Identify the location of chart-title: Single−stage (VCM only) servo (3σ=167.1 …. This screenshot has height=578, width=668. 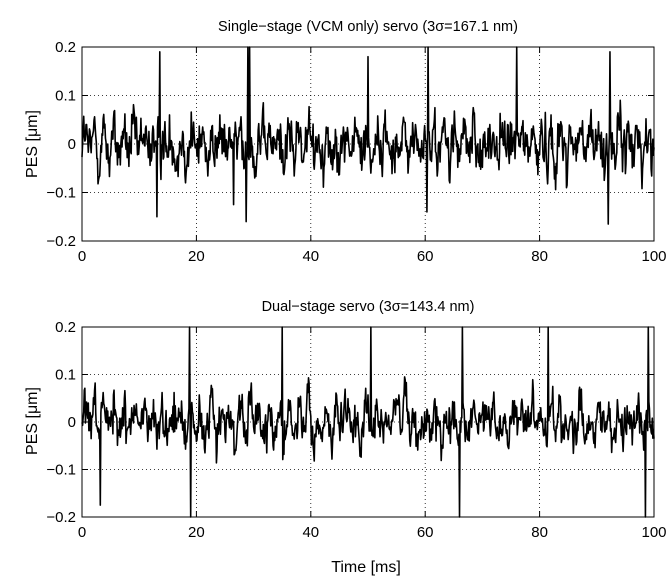
(368, 27).